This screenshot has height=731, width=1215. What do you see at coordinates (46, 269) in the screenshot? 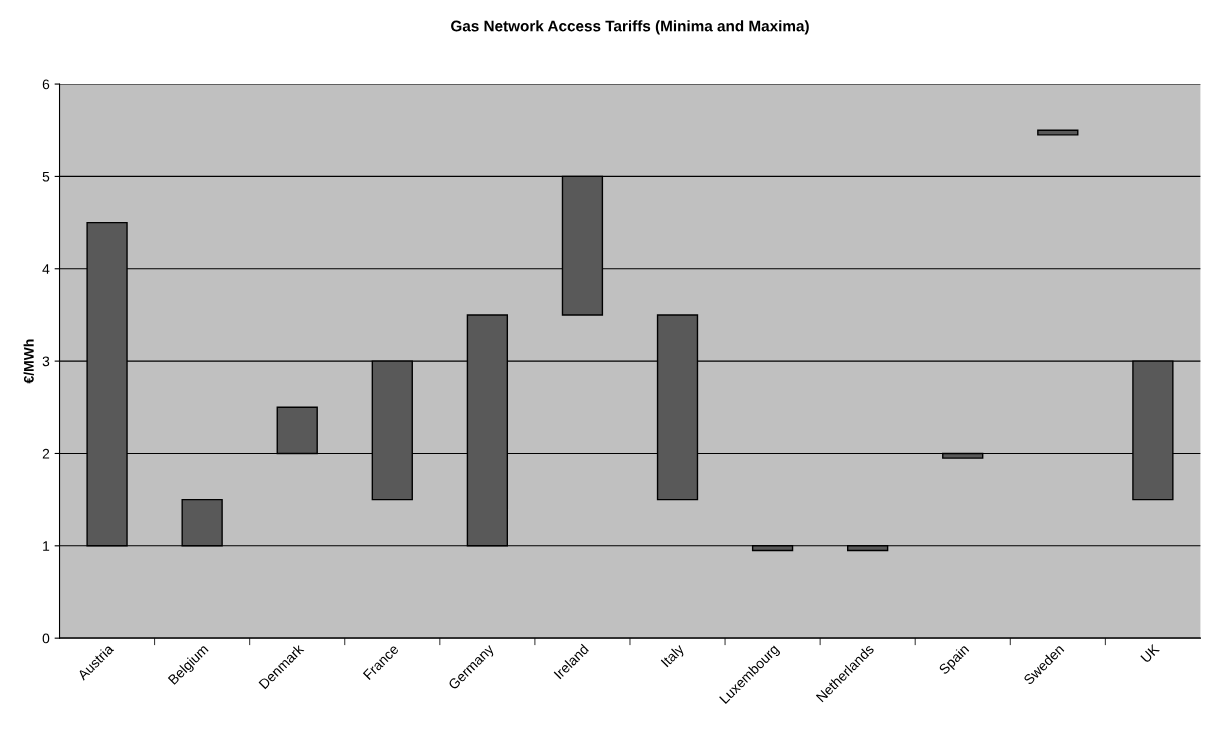
I see `y-tick-label: 4` at bounding box center [46, 269].